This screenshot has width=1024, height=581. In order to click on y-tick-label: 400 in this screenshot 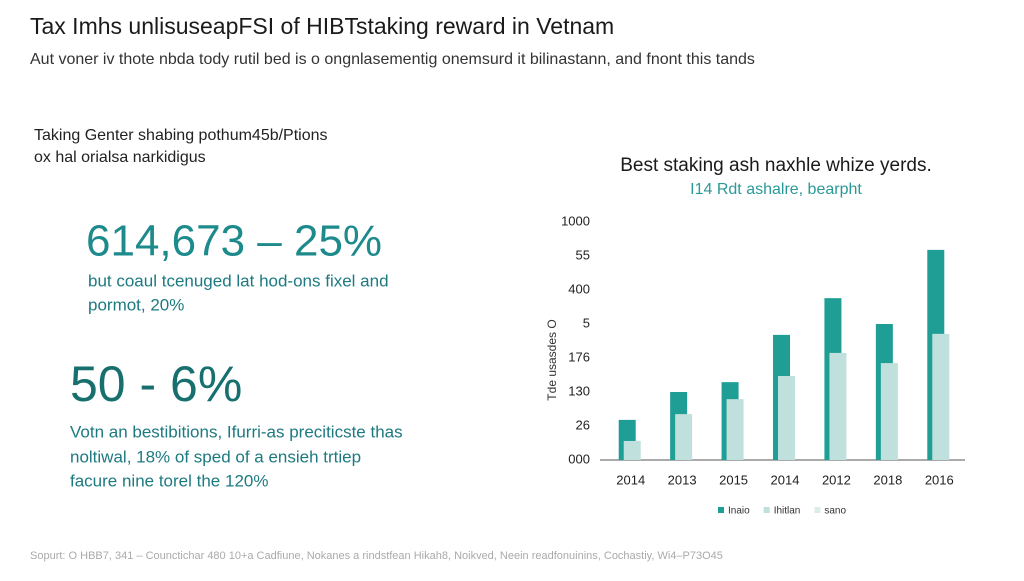, I will do `click(579, 288)`.